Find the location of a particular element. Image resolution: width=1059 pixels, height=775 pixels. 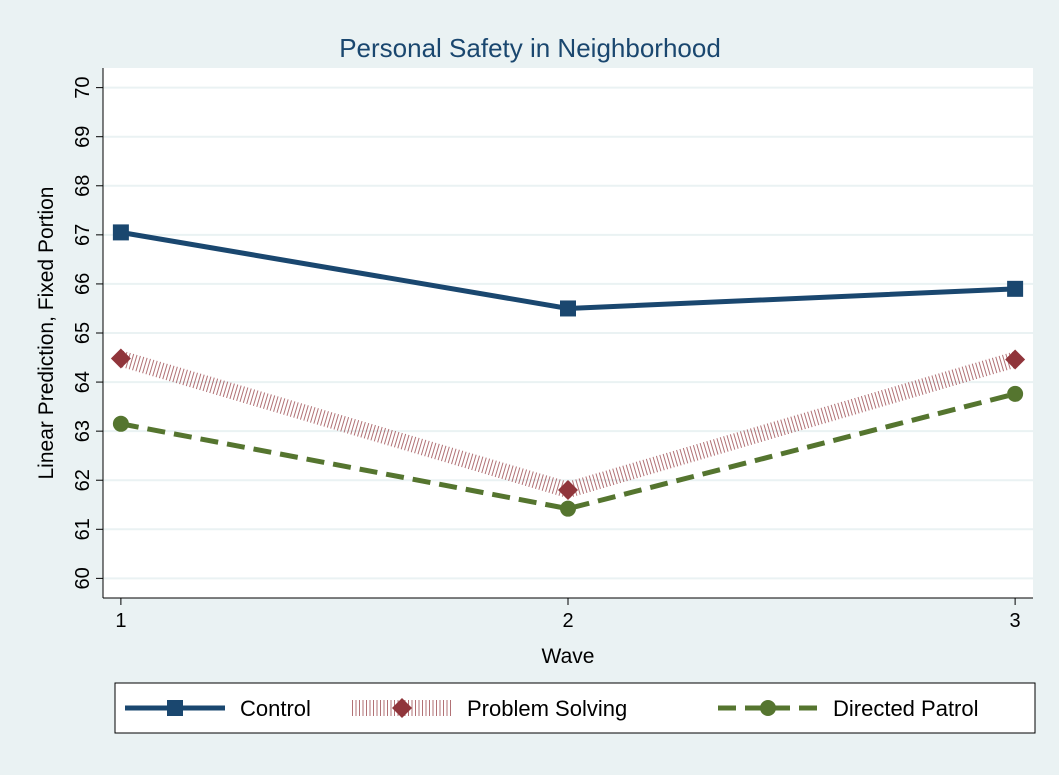

y-tick-label: 62 is located at coordinates (83, 480).